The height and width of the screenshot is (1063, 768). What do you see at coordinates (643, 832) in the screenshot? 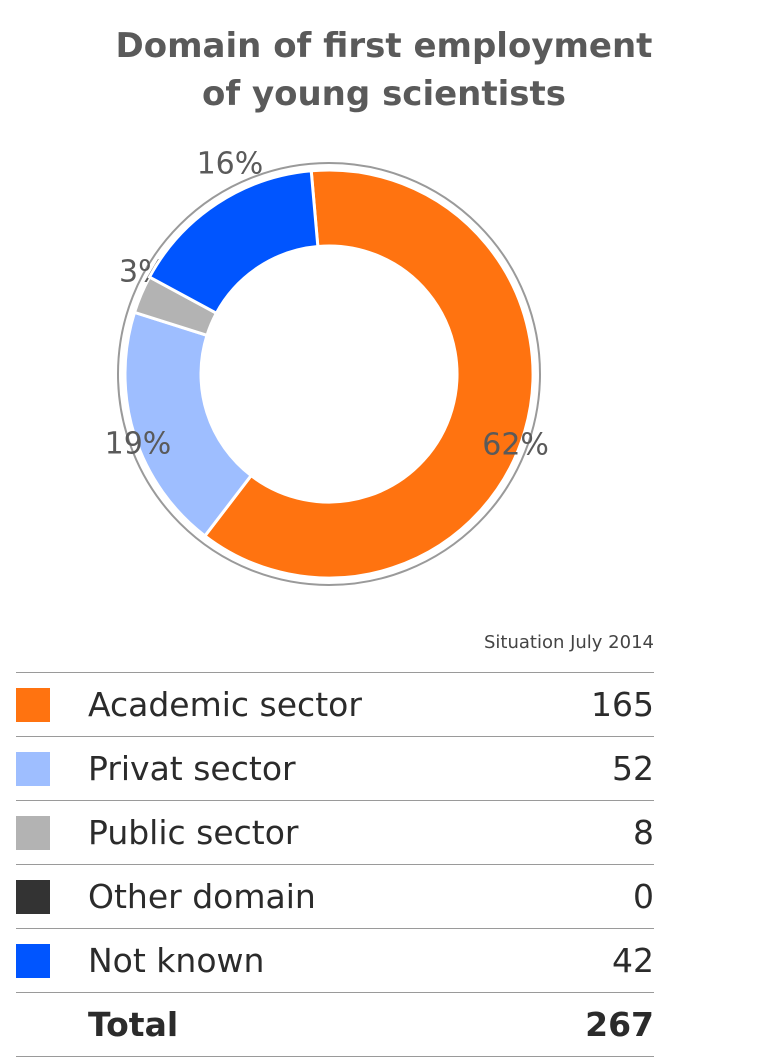
I see `legend-value: 8` at bounding box center [643, 832].